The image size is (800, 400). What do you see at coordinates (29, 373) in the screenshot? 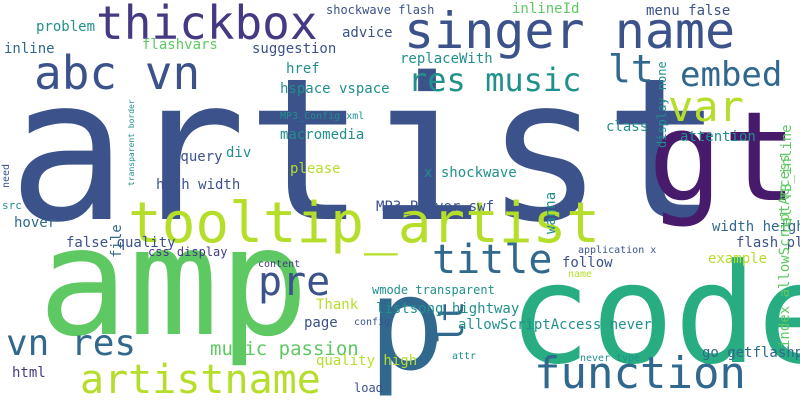
I see `word-wanna: html` at bounding box center [29, 373].